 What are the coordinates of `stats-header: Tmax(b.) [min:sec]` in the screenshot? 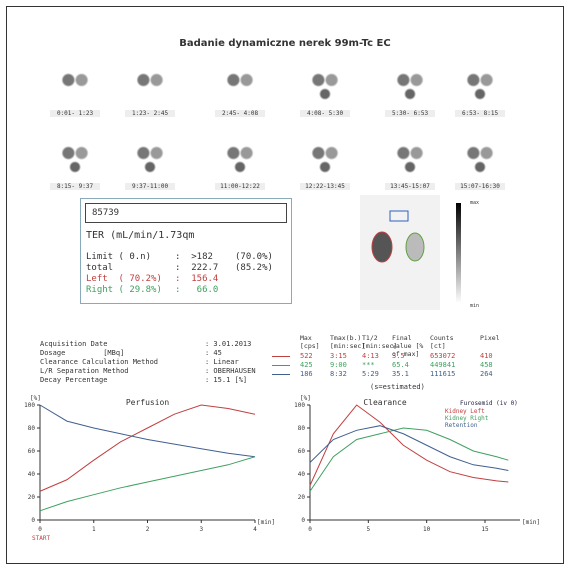 It's located at (348, 342).